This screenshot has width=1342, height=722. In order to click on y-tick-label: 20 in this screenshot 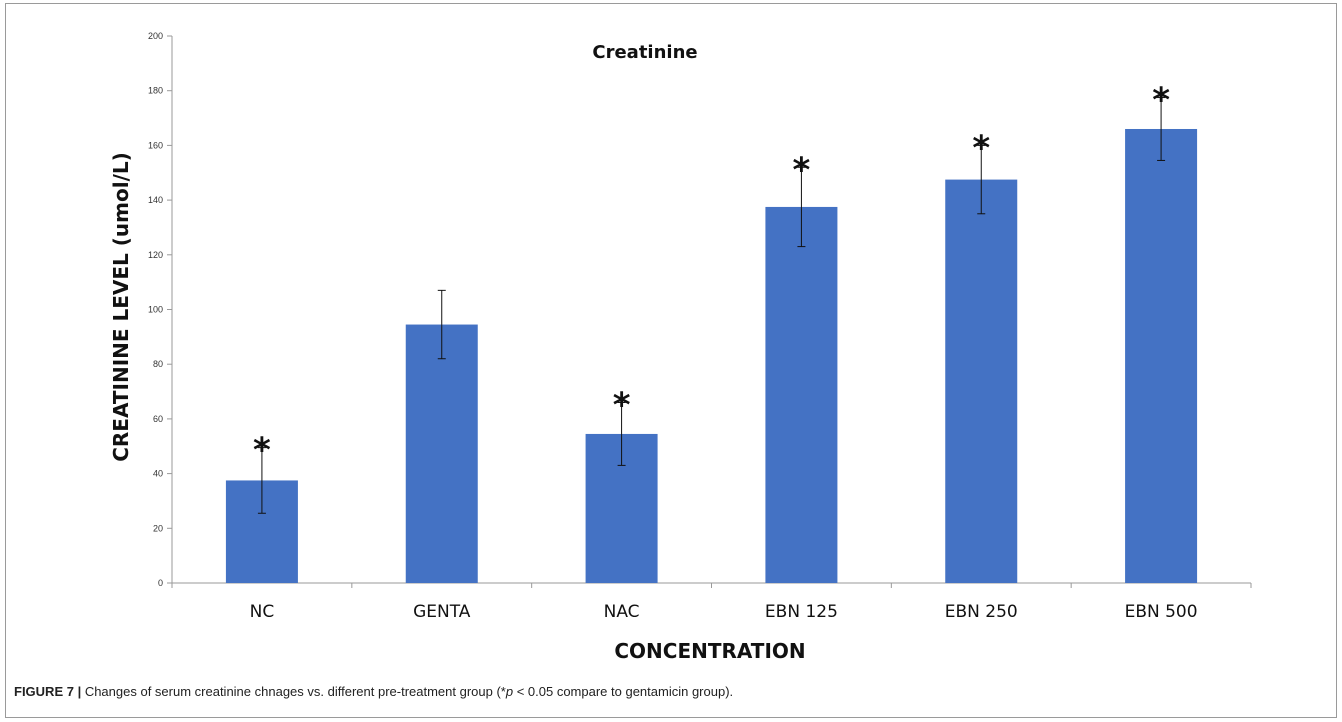, I will do `click(158, 528)`.